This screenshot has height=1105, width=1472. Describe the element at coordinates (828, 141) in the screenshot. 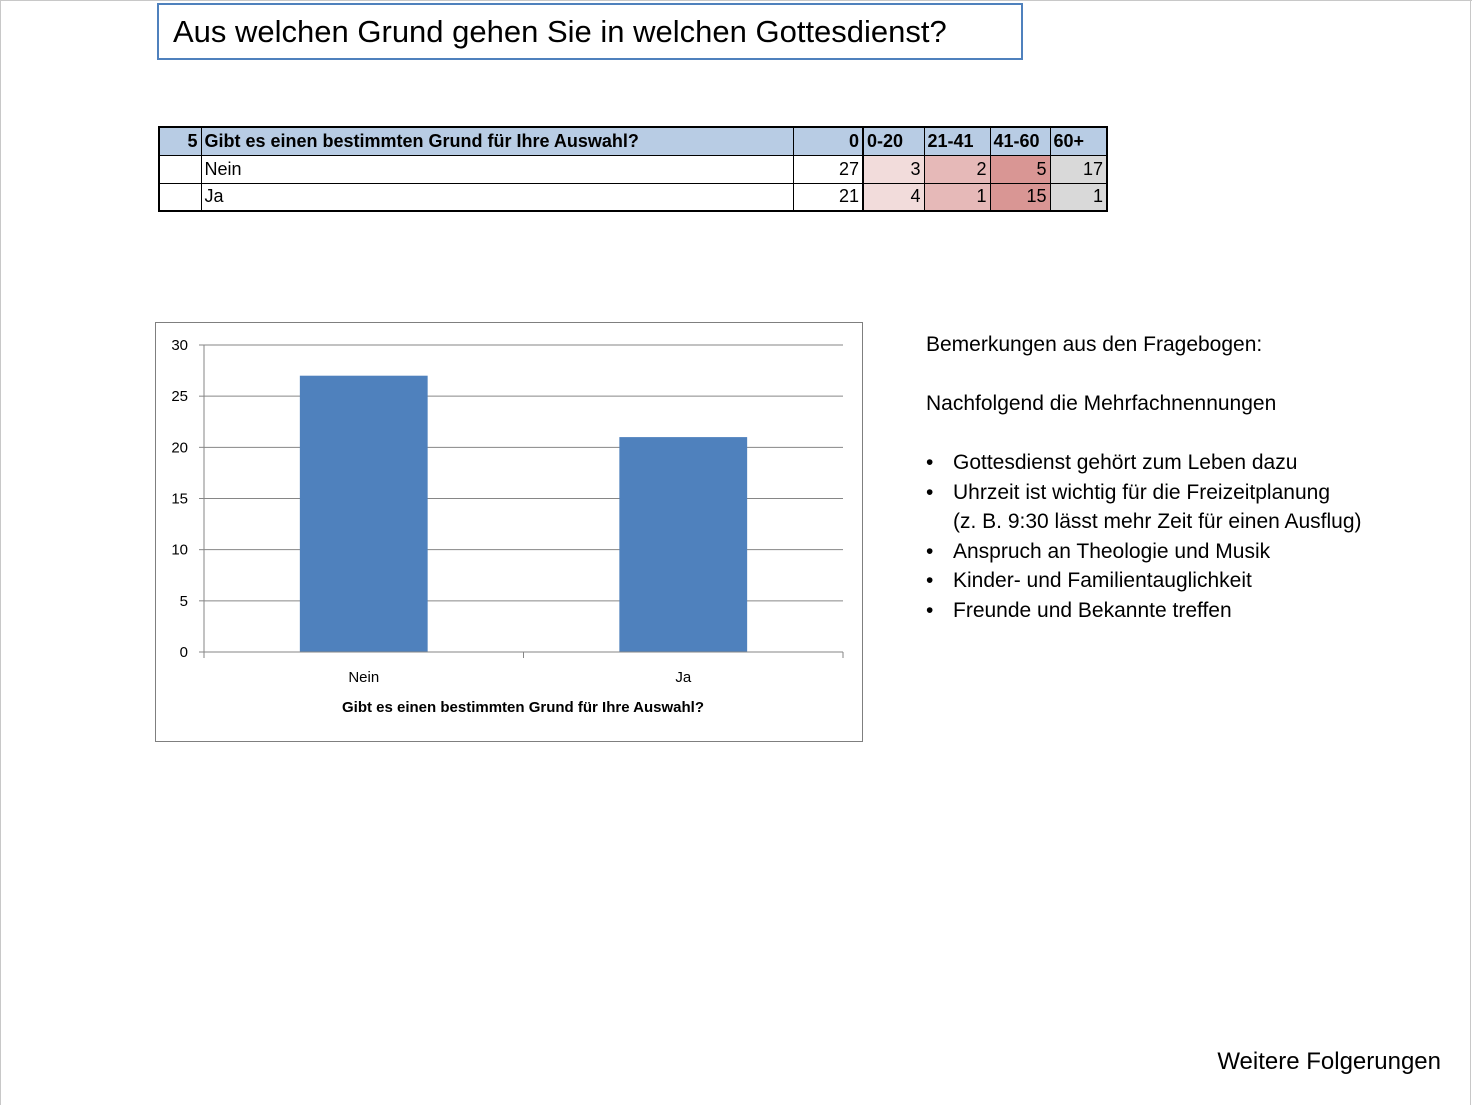

I see `header-total: 0` at that location.